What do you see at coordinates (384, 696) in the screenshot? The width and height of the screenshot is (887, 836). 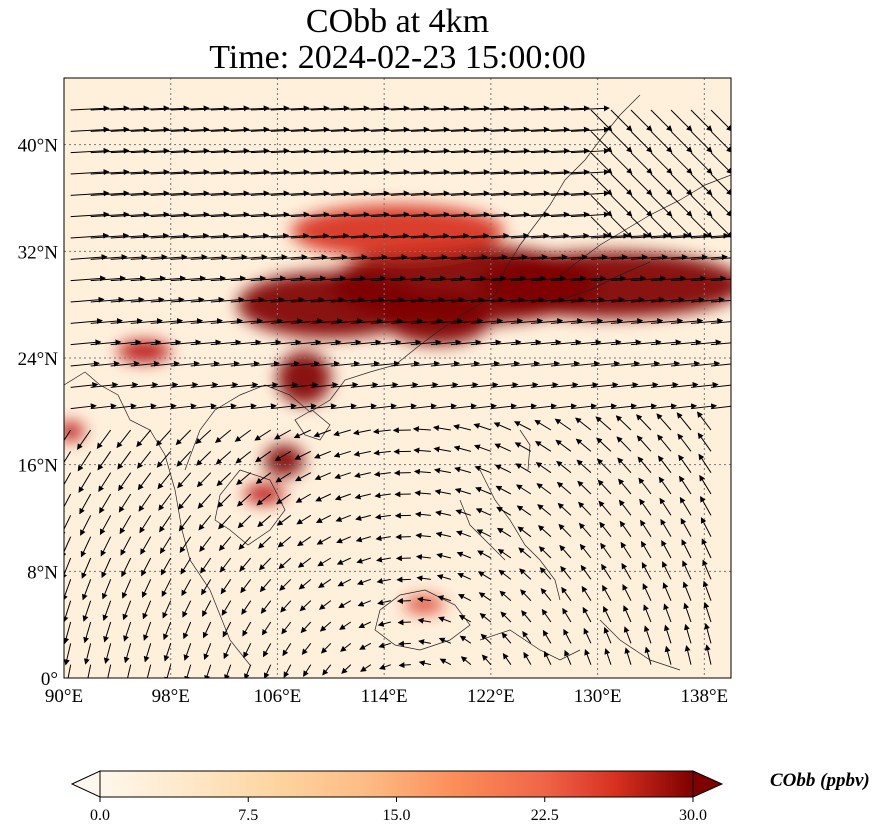 I see `lon-tick-label: 114°E` at bounding box center [384, 696].